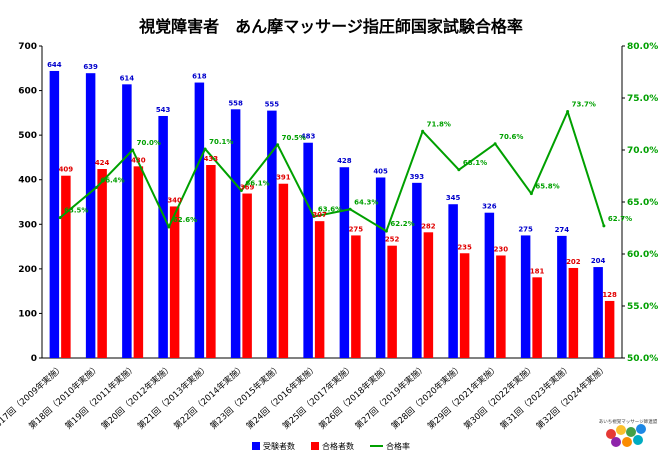  Describe the element at coordinates (318, 397) in the screenshot. I see `x-tick-label: 第25回（2017年実施）` at that location.